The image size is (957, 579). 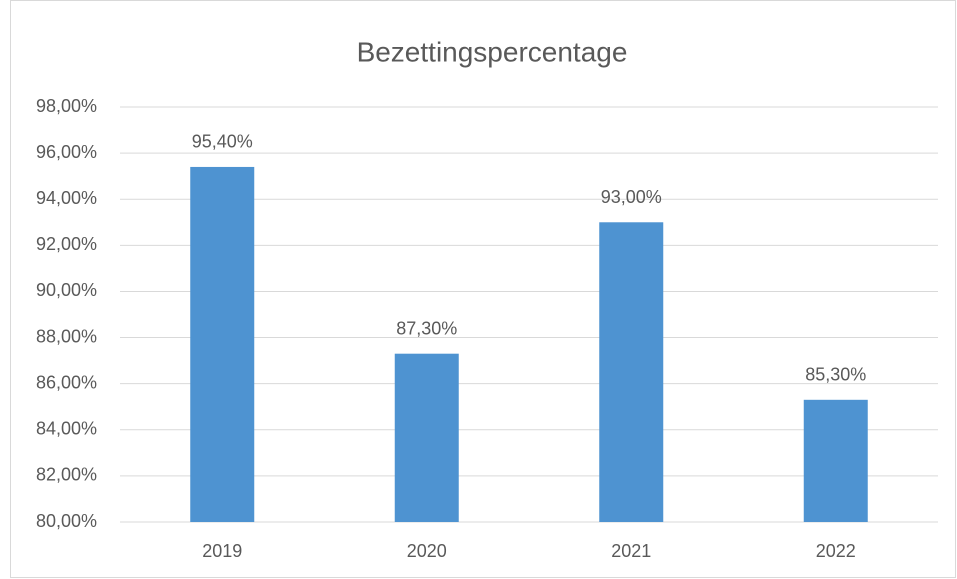 What do you see at coordinates (66, 198) in the screenshot?
I see `y-tick-label: 94,00%` at bounding box center [66, 198].